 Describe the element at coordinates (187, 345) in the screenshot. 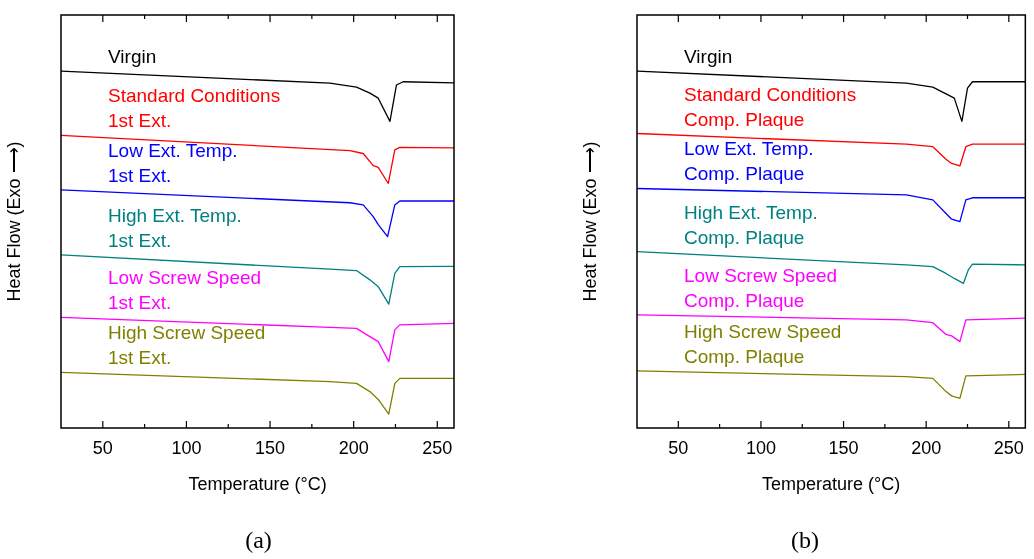

I see `series-label: High Screw Speed 1st Ext.` at that location.